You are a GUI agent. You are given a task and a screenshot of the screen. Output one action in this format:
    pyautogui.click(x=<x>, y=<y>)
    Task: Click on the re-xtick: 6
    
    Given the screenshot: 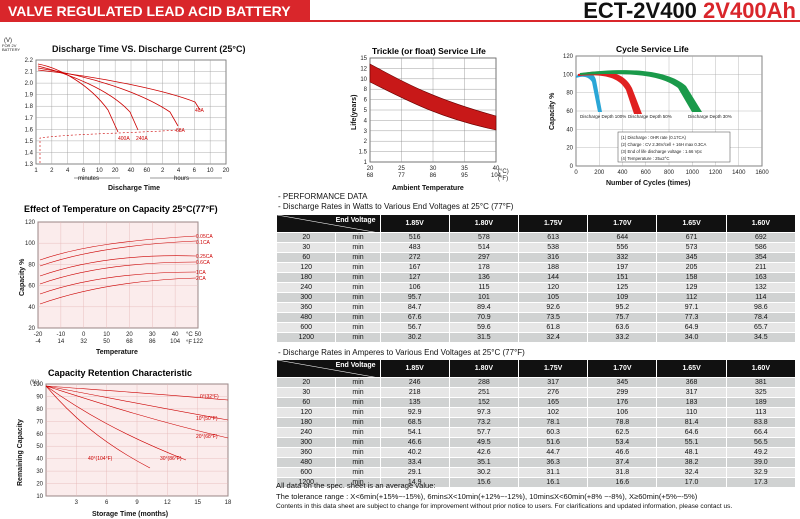 What is the action you would take?
    pyautogui.click(x=107, y=503)
    